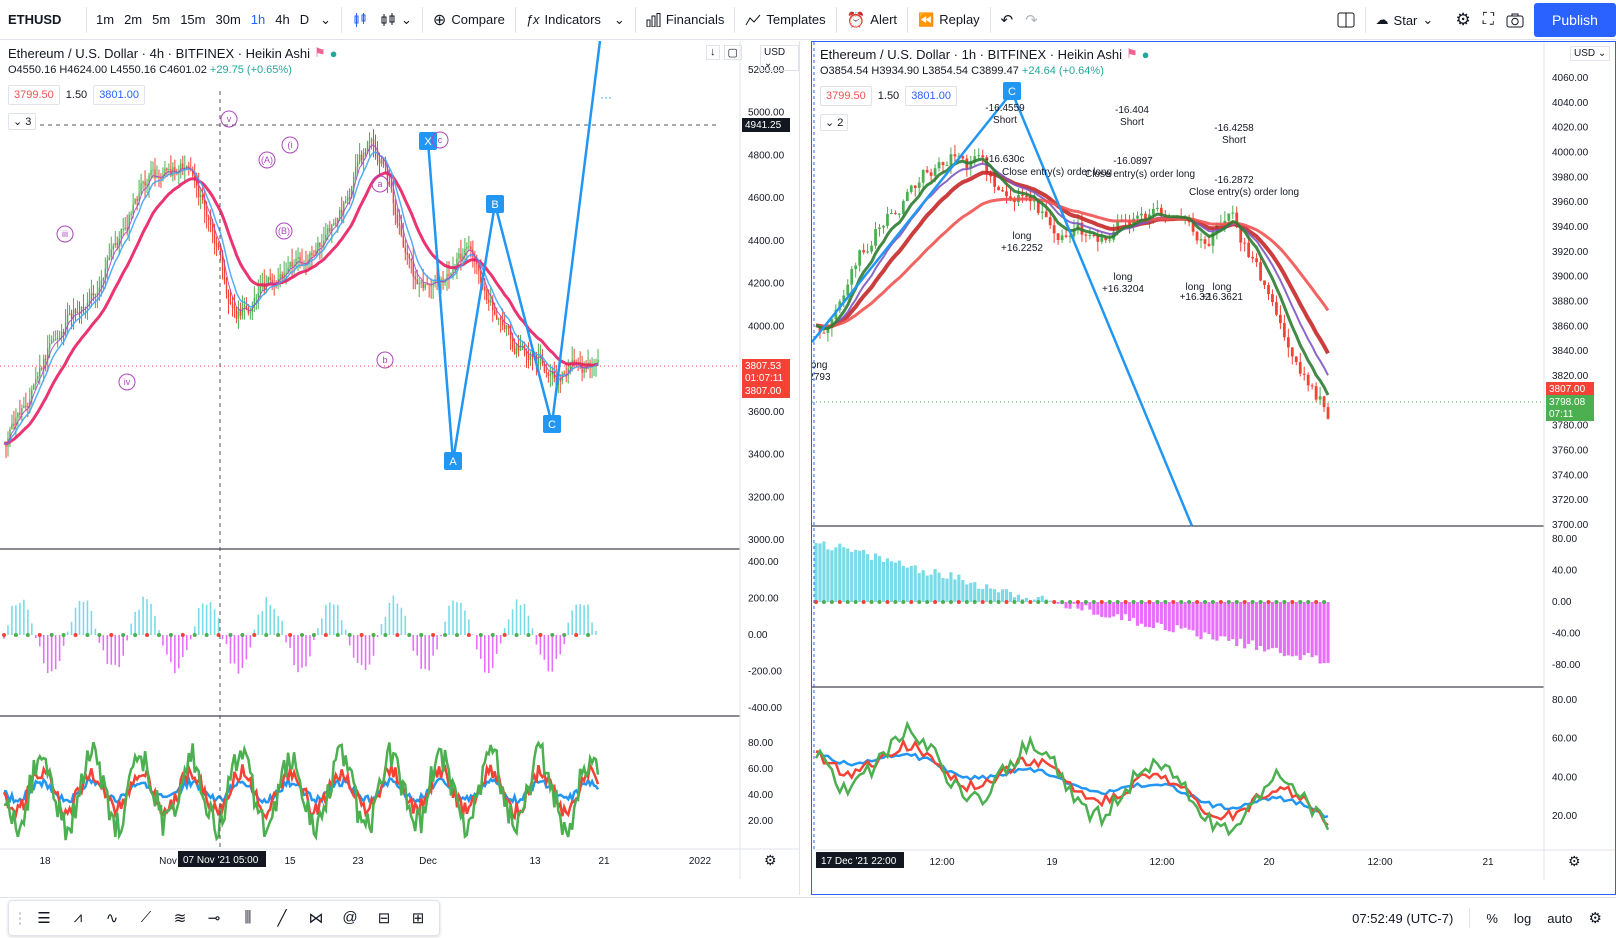  What do you see at coordinates (735, 19) in the screenshot?
I see `divider` at bounding box center [735, 19].